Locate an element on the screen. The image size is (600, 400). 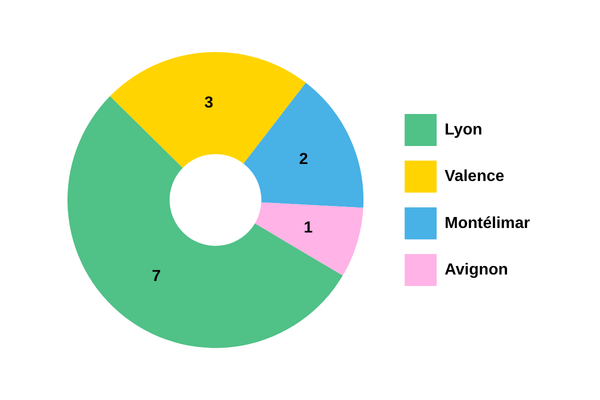
legend-label: Valence is located at coordinates (474, 177).